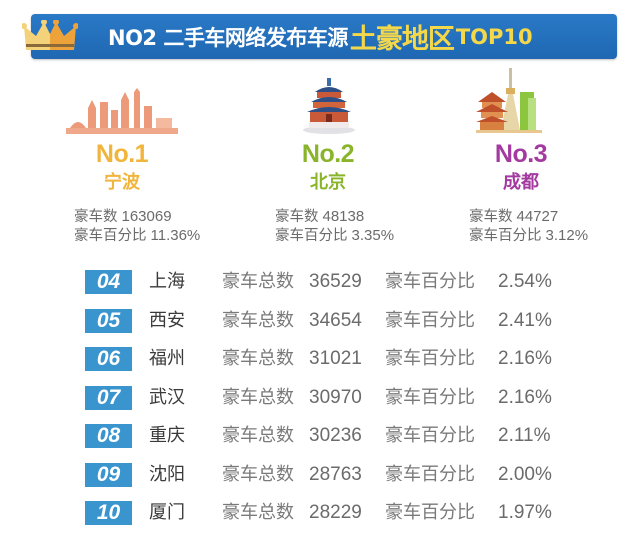 The height and width of the screenshot is (555, 640). What do you see at coordinates (567, 235) in the screenshot?
I see `pct-value: 3.12%` at bounding box center [567, 235].